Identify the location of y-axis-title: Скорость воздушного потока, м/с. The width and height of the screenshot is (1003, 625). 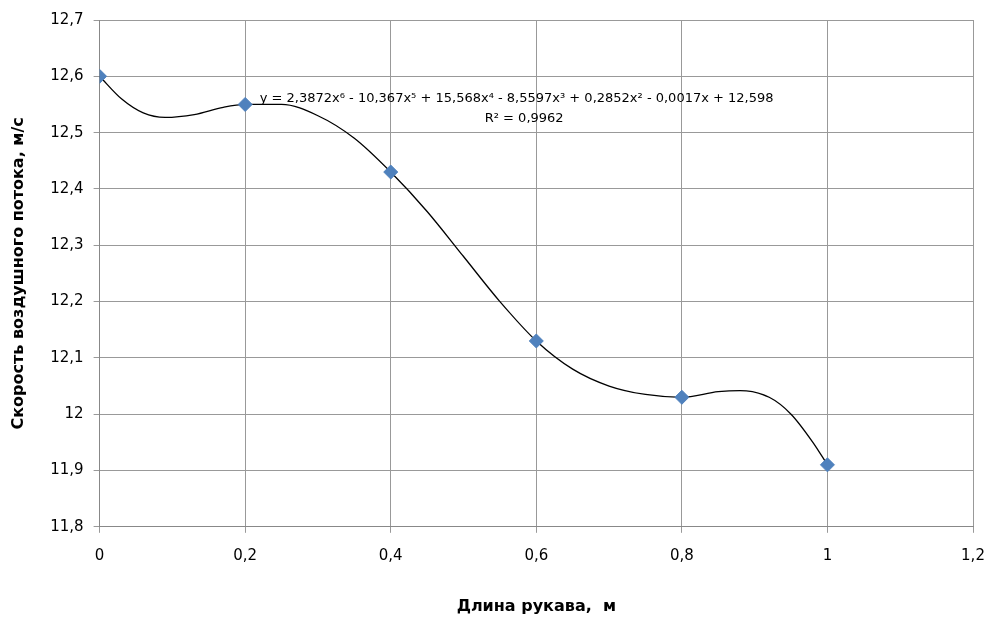
(17, 273).